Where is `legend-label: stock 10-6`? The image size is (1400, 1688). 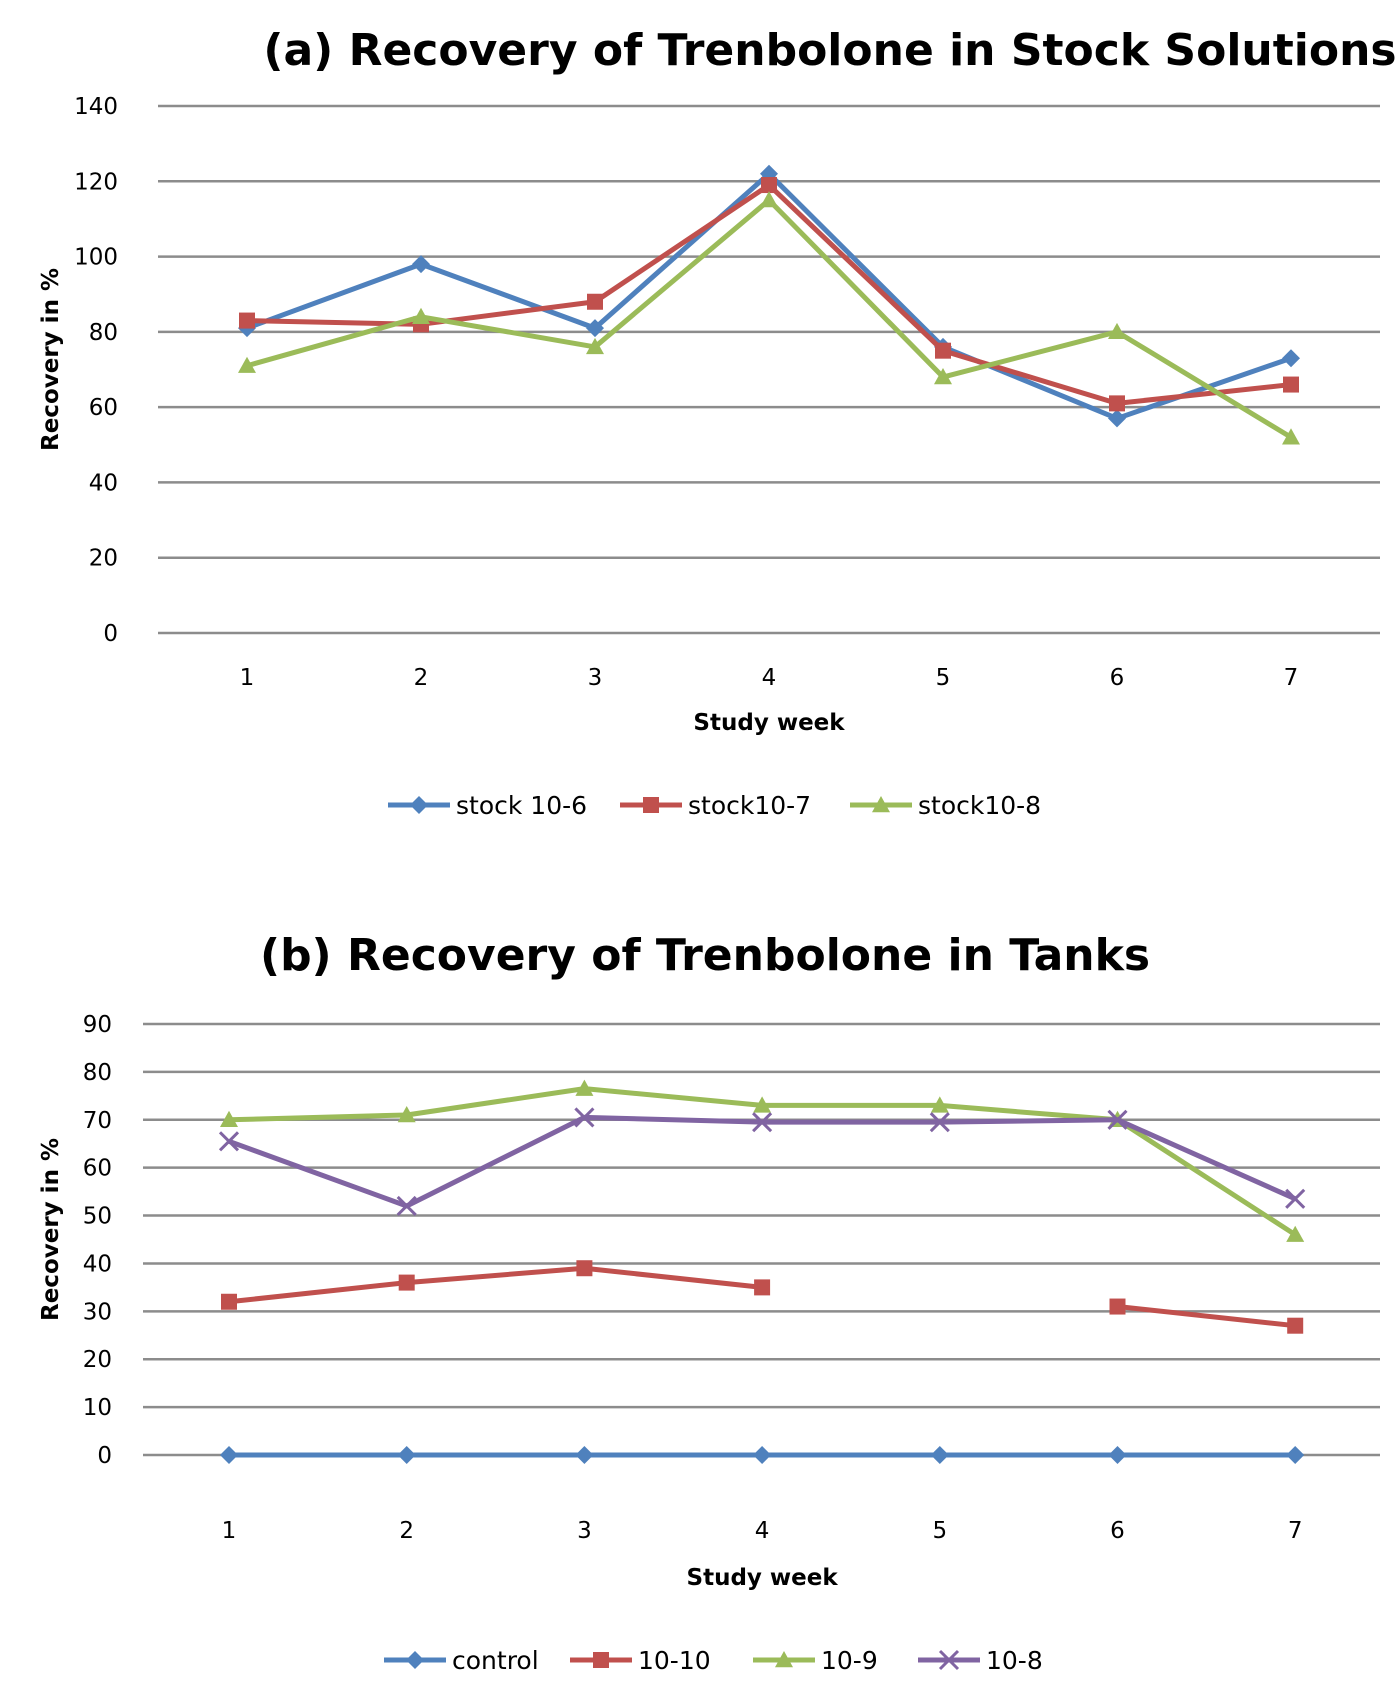
legend-label: stock 10-6 is located at coordinates (521, 805).